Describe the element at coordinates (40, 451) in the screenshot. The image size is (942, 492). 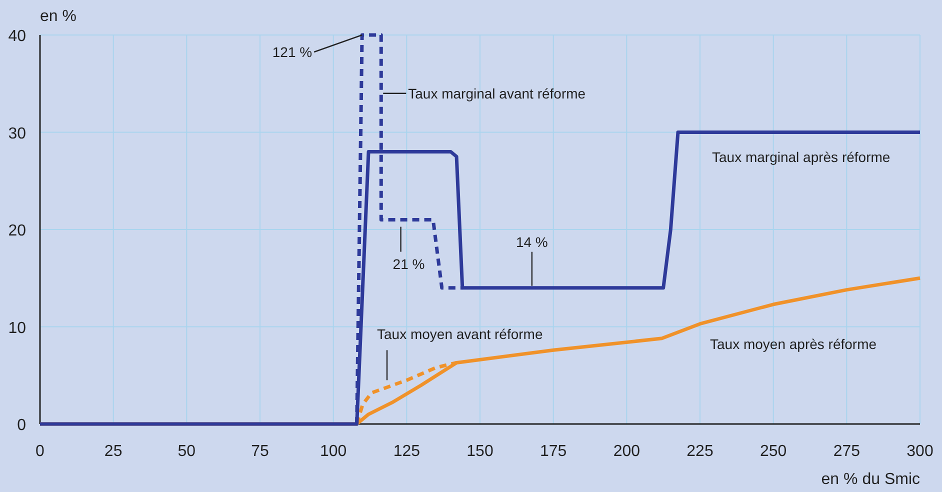
I see `x-tick-label: 0` at that location.